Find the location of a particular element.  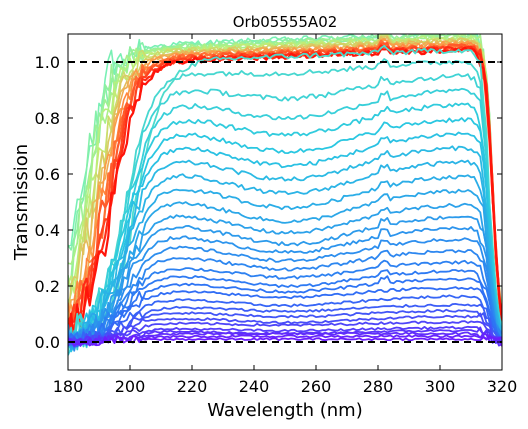

chart-title: Orb05555A02 is located at coordinates (285, 22).